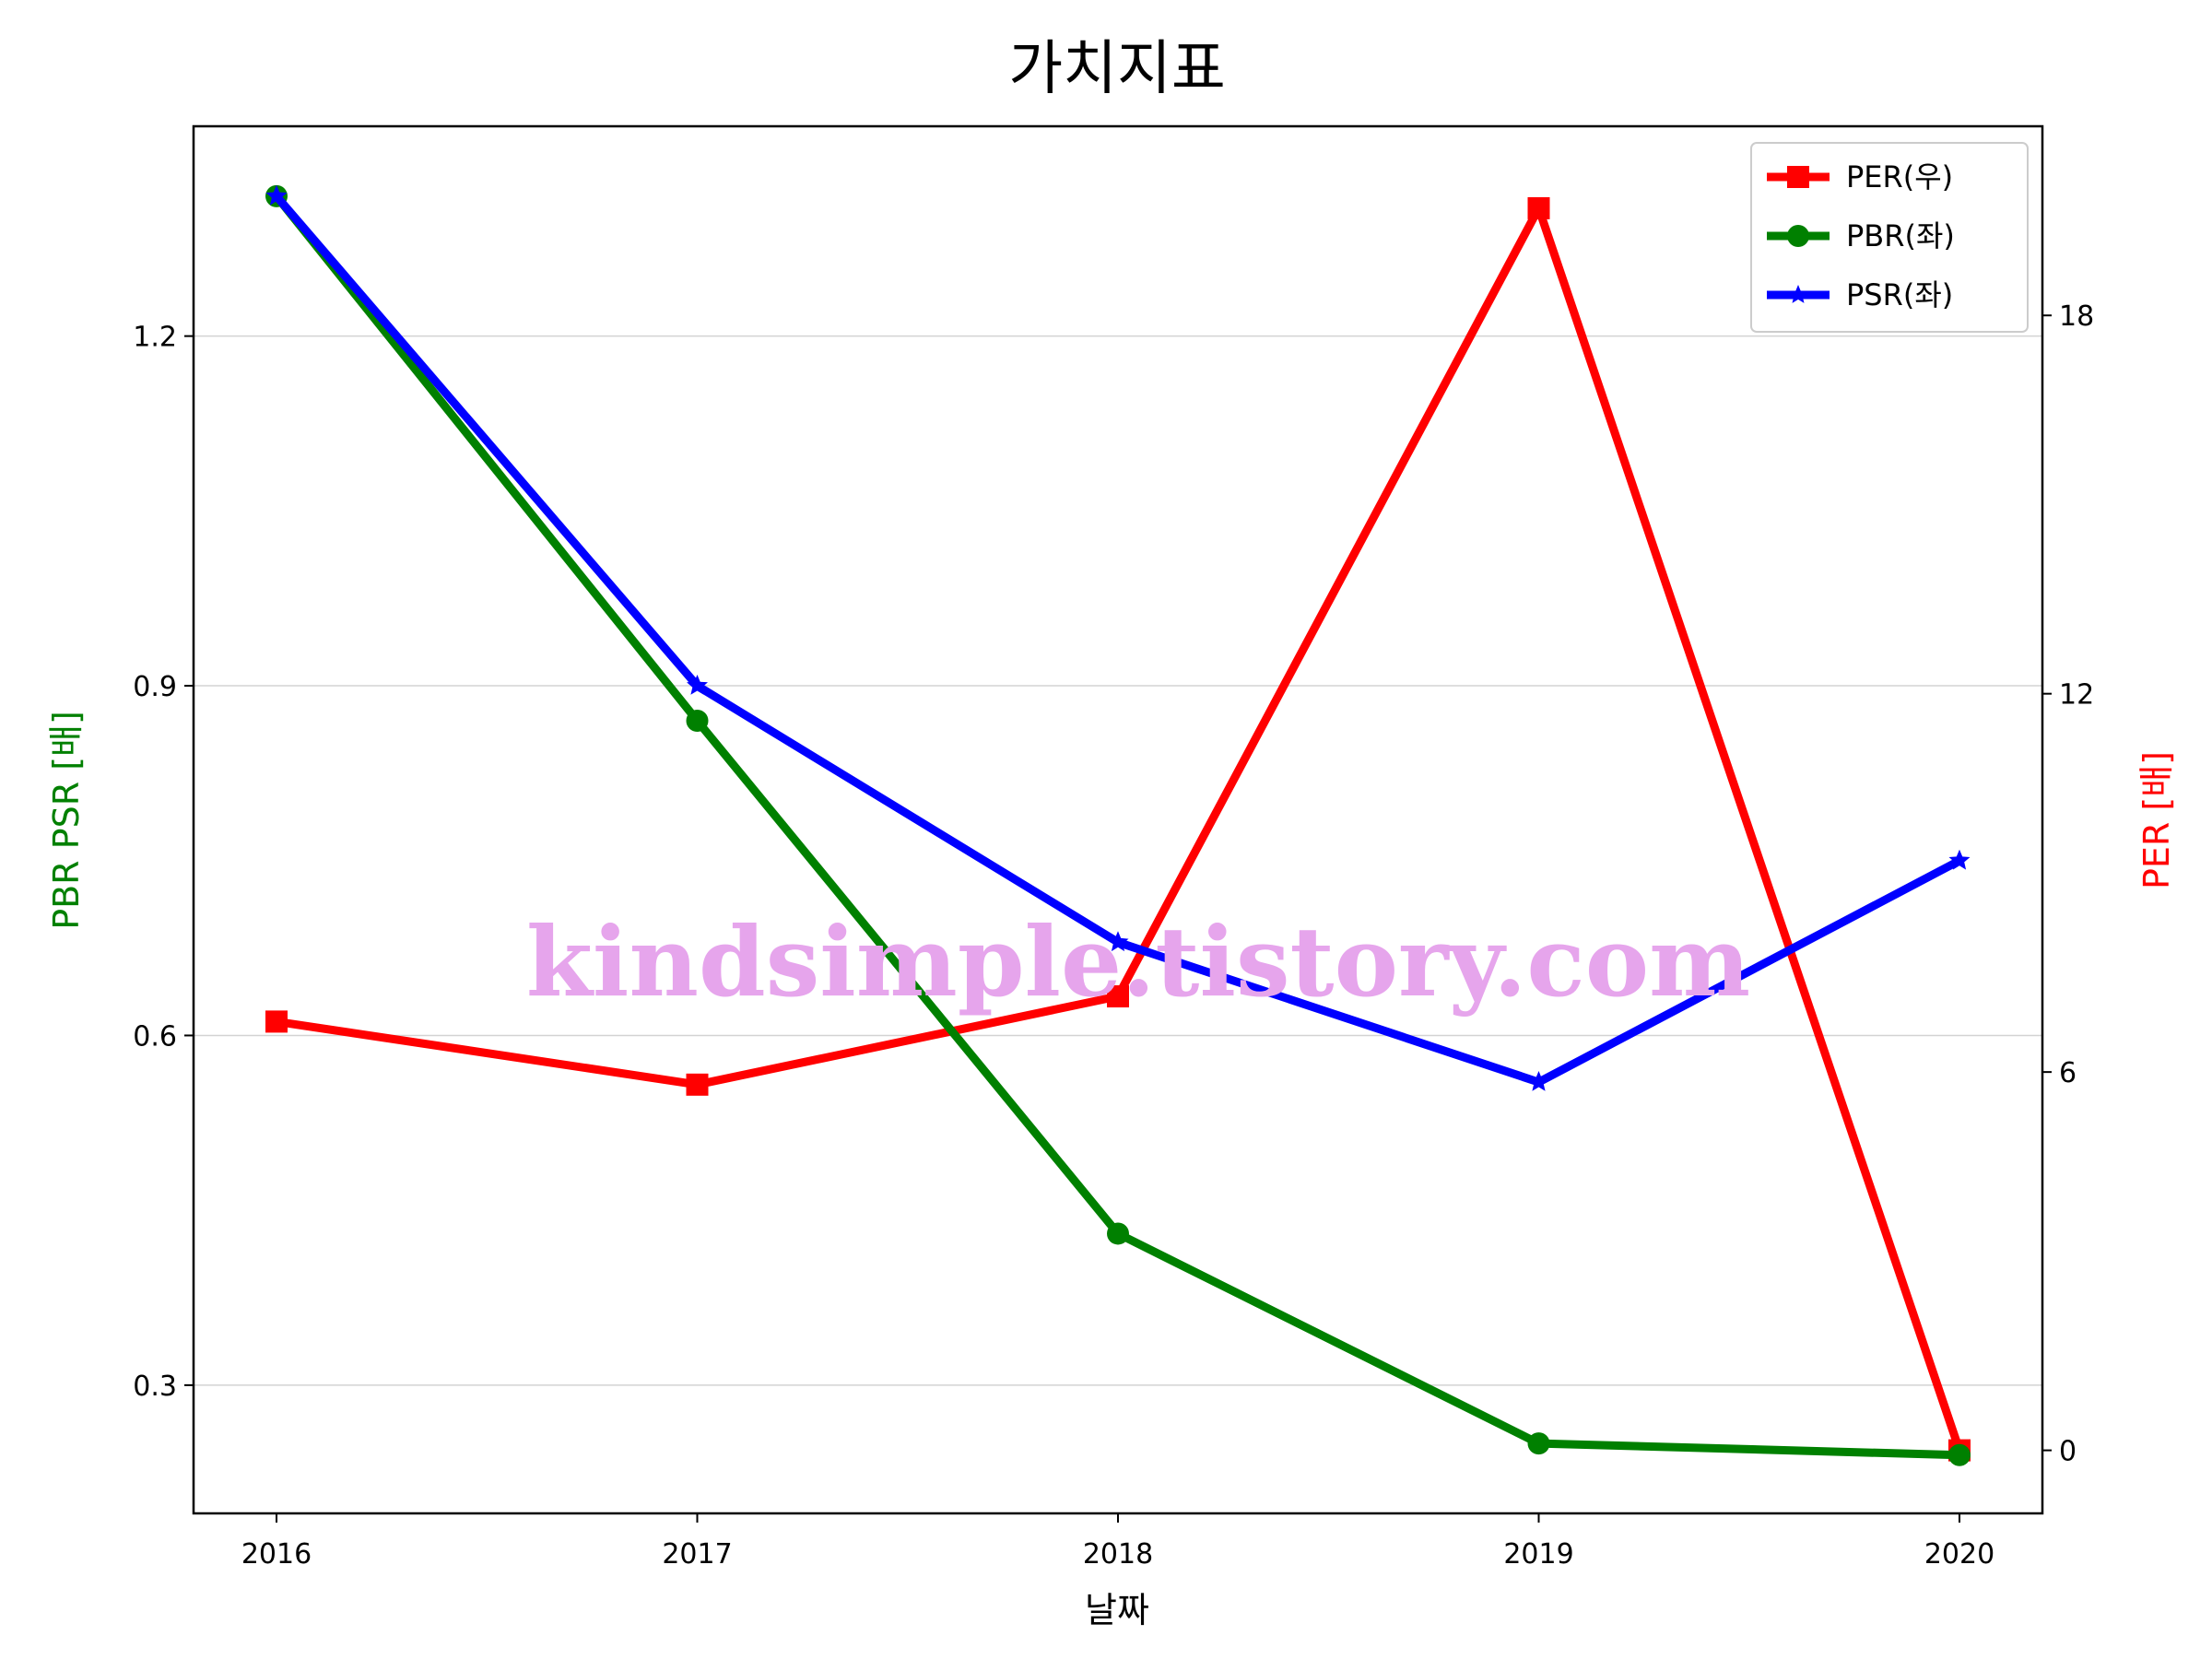 This screenshot has width=2212, height=1659. I want to click on data-point-PSR(좌)-2016, so click(276, 195).